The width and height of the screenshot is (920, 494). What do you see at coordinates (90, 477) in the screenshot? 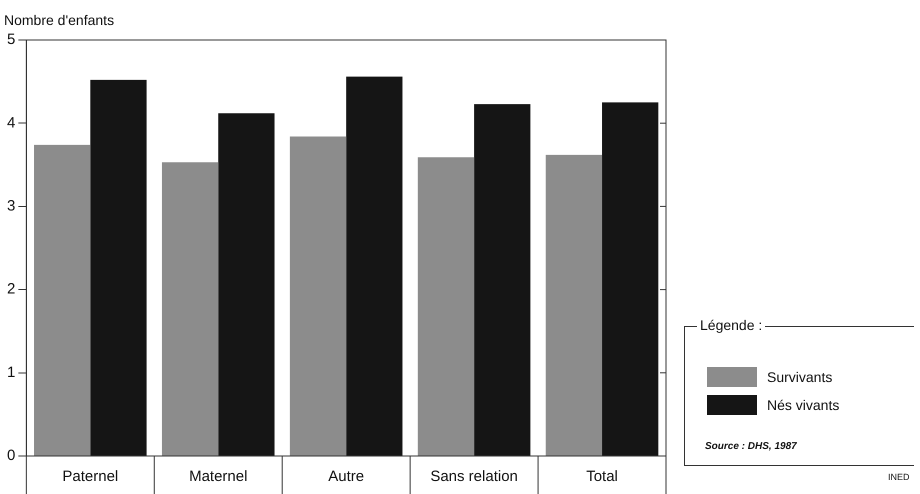
I see `x-tick-label: Paternel` at bounding box center [90, 477].